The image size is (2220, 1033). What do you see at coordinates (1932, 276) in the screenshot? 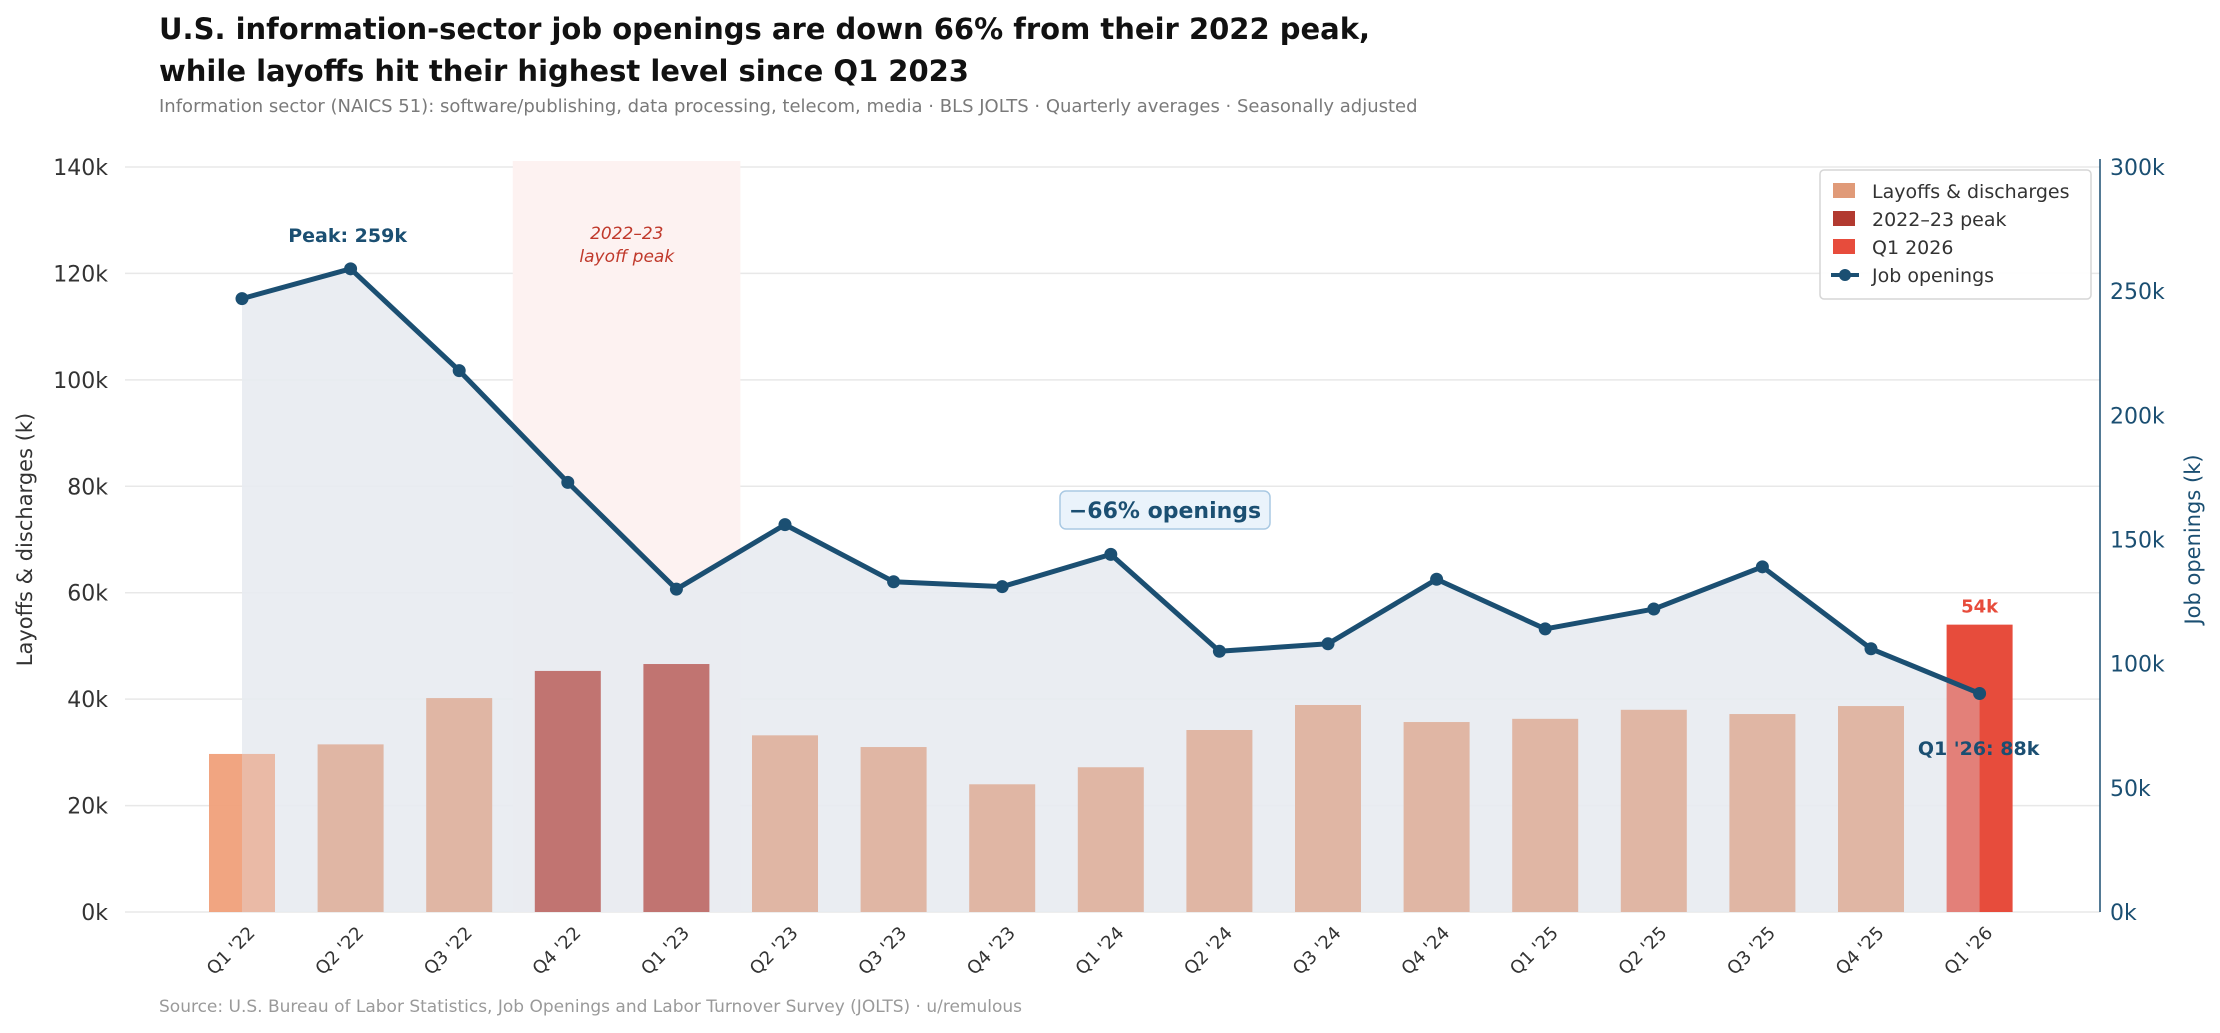
I see `legend-label: Job openings` at bounding box center [1932, 276].